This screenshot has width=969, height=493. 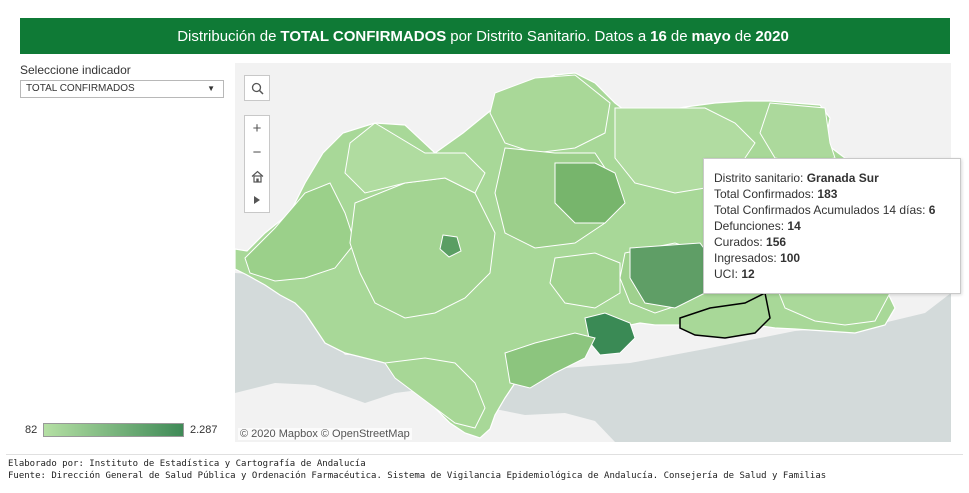 What do you see at coordinates (837, 274) in the screenshot?
I see `tooltip-uci-row: UCI: 12` at bounding box center [837, 274].